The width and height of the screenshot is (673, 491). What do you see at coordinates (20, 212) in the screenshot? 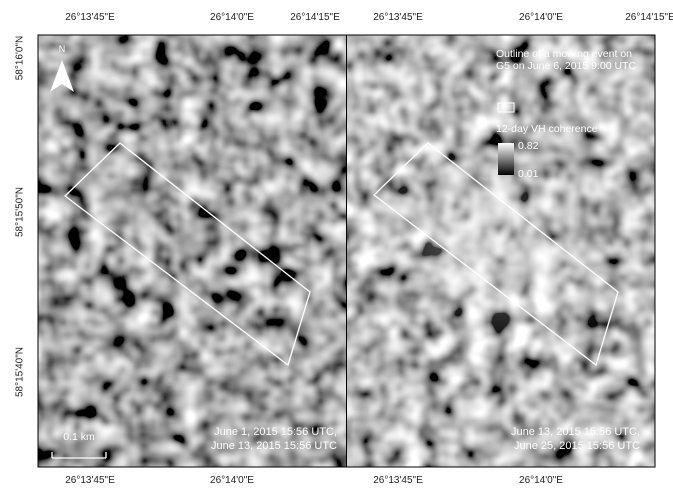
I see `lat-label: 58°15'50"N` at bounding box center [20, 212].